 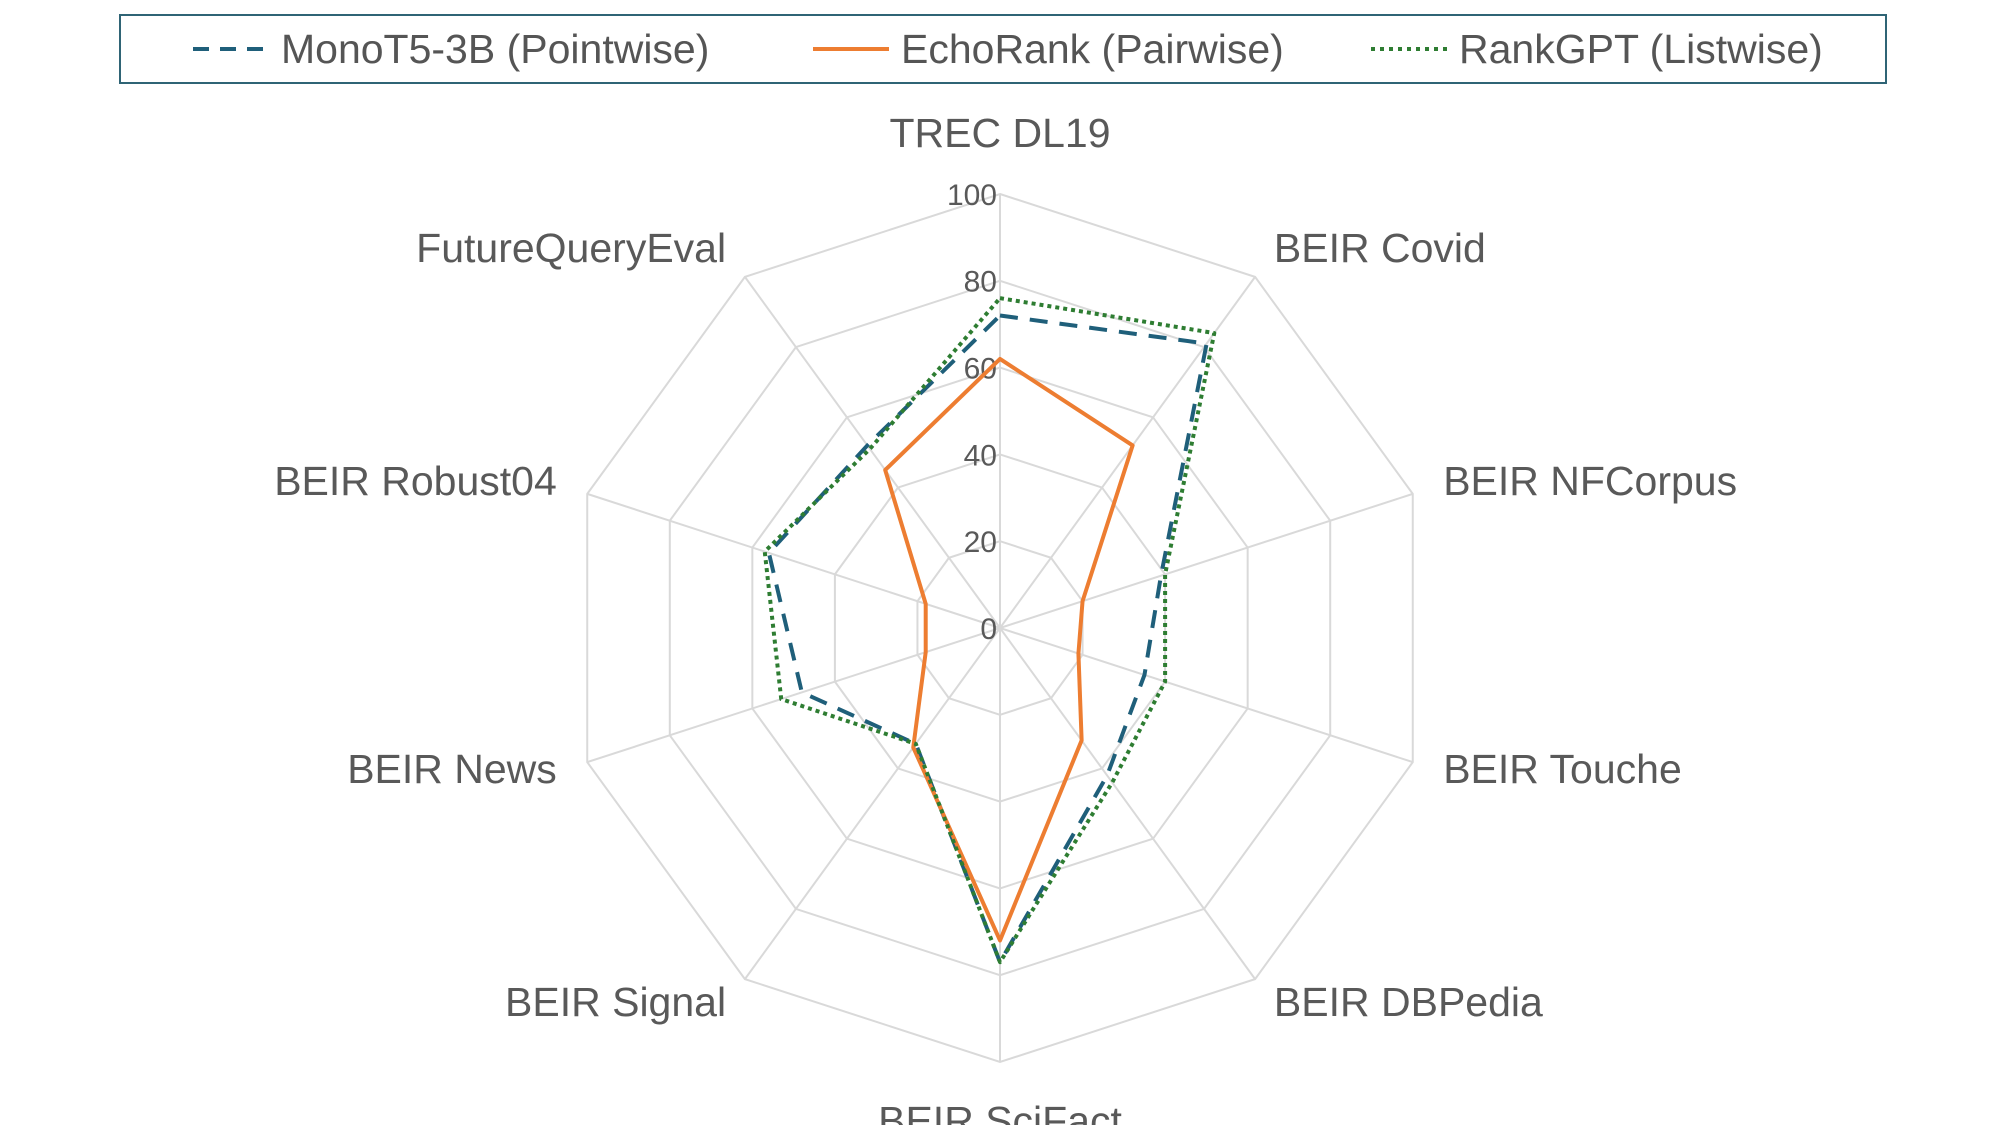 I want to click on tick-label-0: 0, so click(x=988, y=629).